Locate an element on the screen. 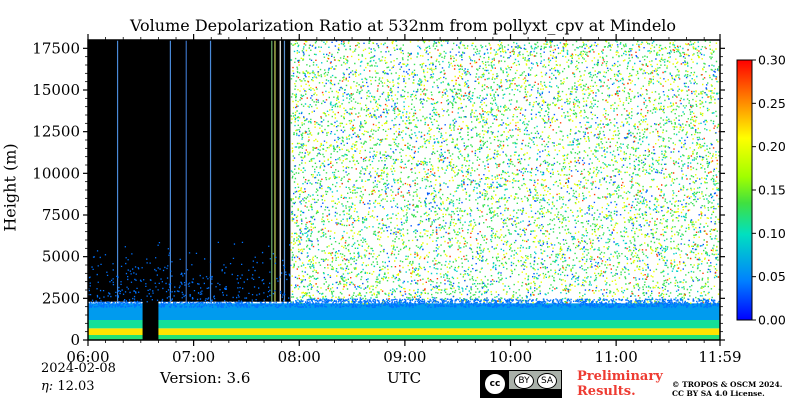  cc-license-badge: cc BY SA is located at coordinates (521, 384).